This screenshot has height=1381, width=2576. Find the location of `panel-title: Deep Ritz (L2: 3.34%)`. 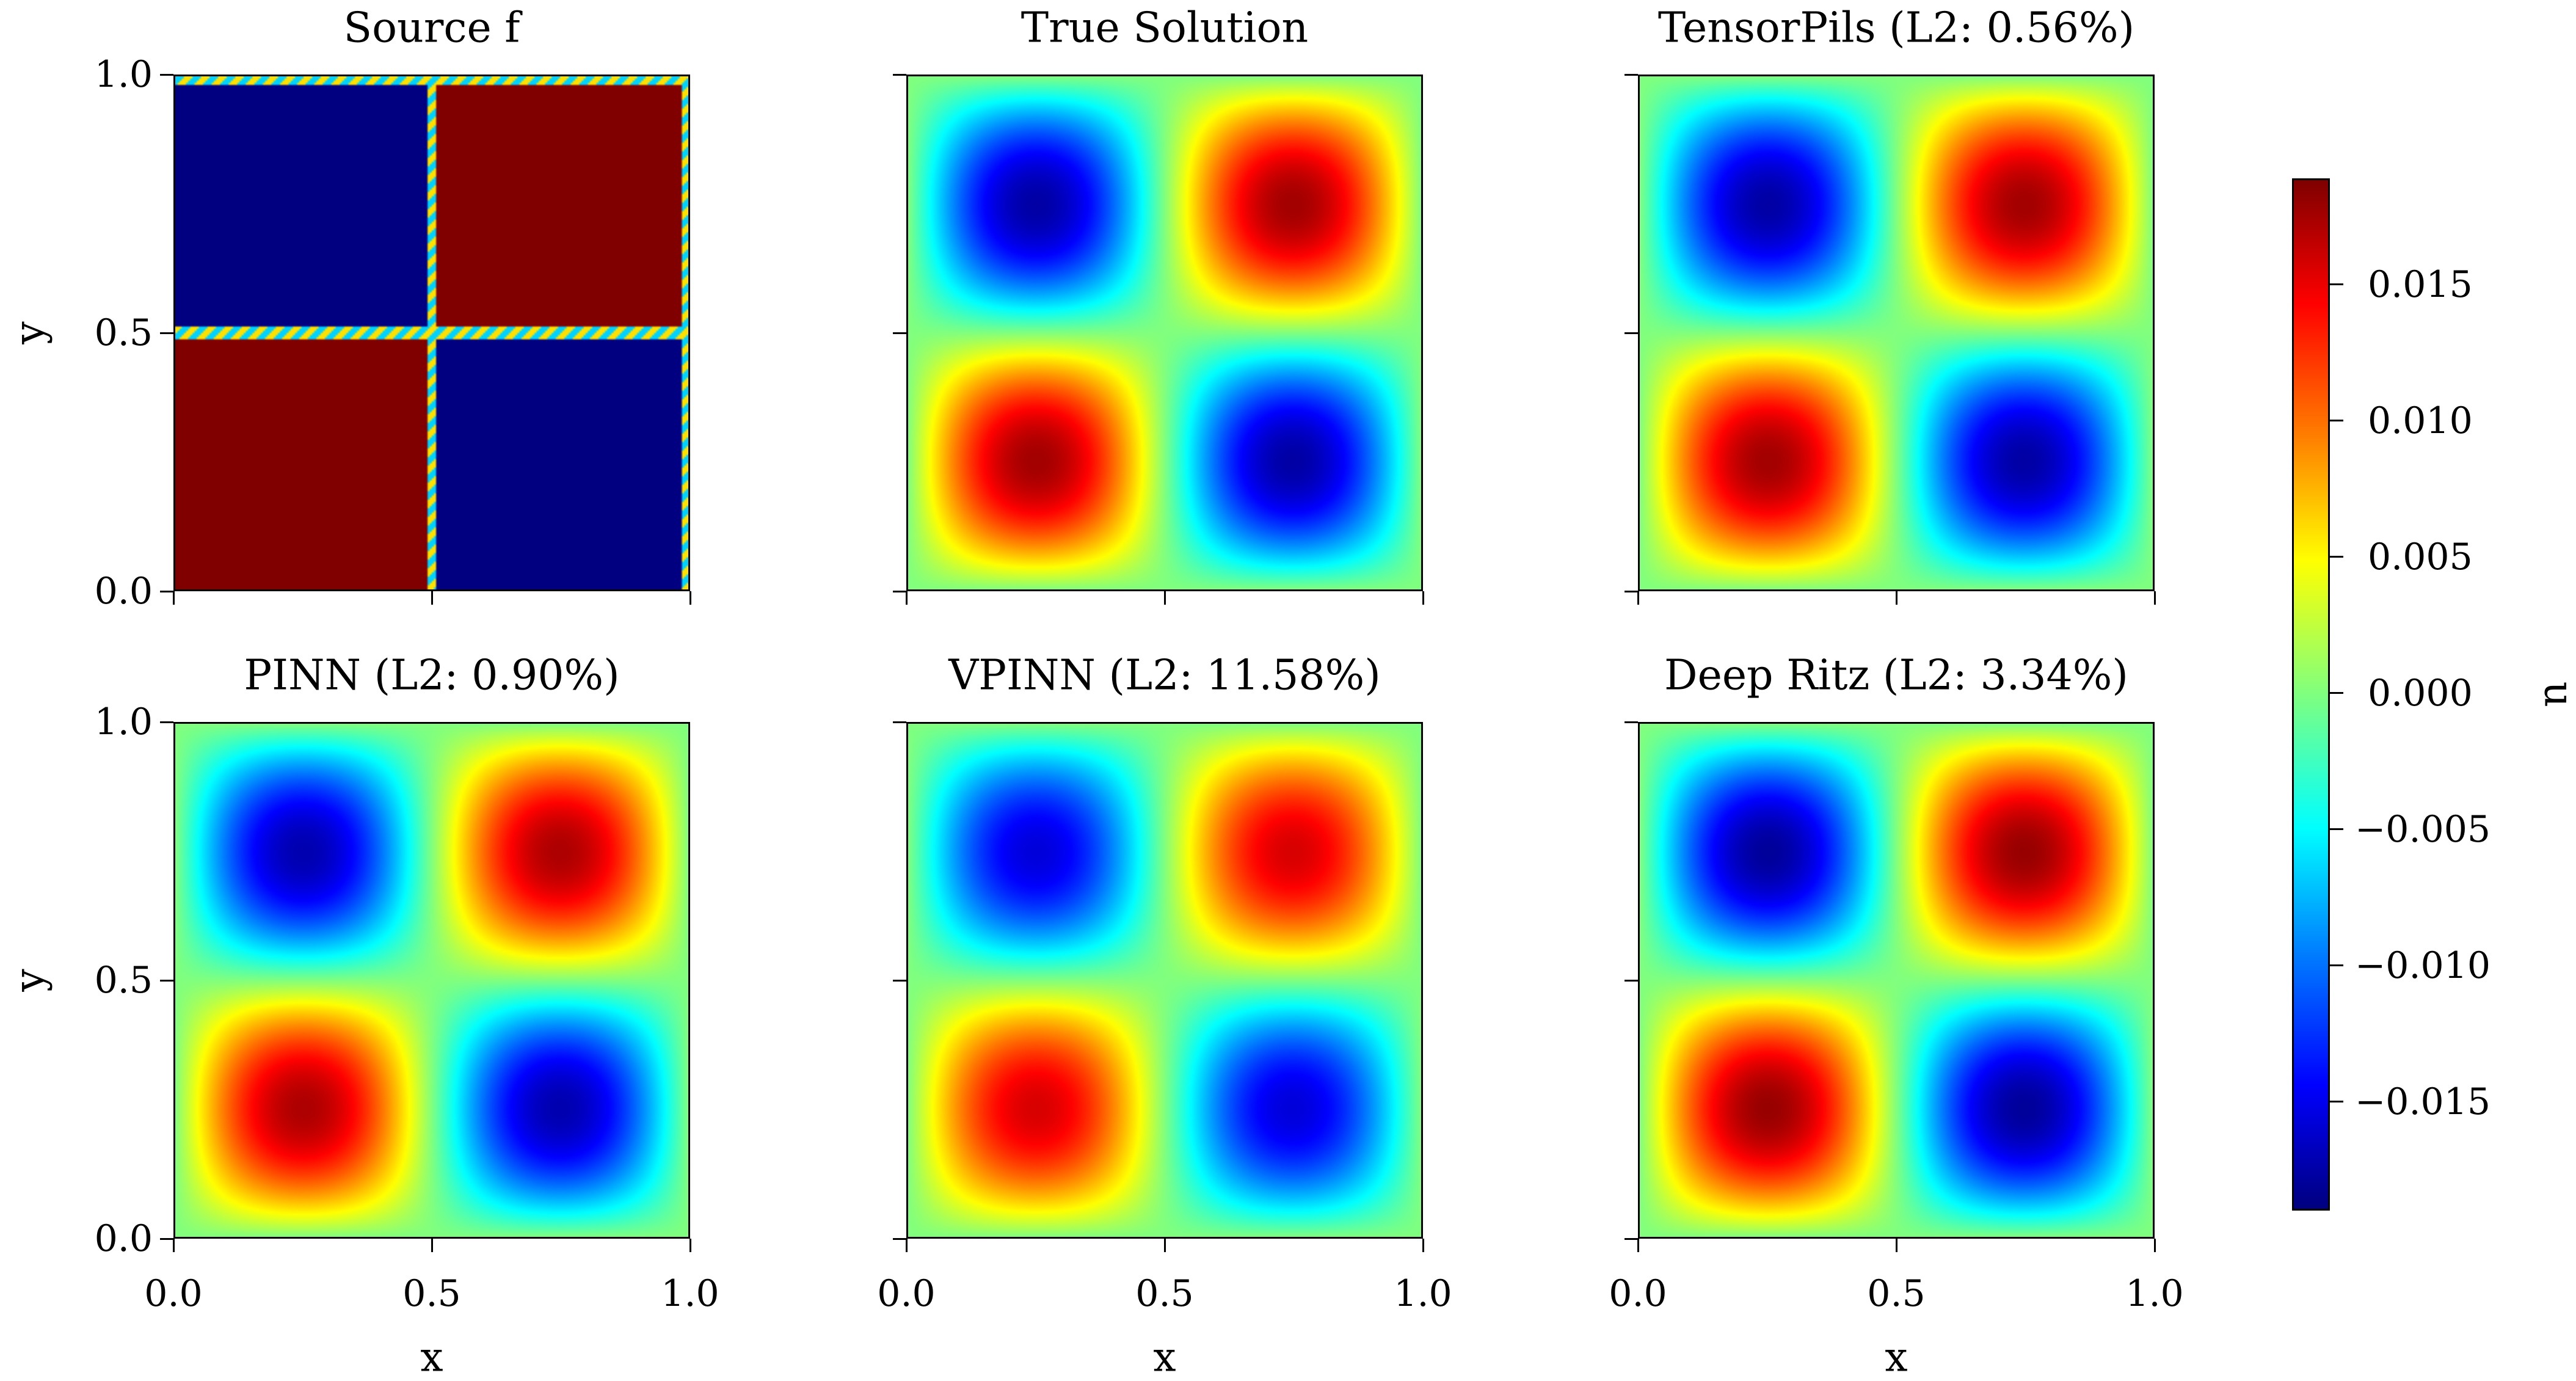

panel-title: Deep Ritz (L2: 3.34%) is located at coordinates (1896, 675).